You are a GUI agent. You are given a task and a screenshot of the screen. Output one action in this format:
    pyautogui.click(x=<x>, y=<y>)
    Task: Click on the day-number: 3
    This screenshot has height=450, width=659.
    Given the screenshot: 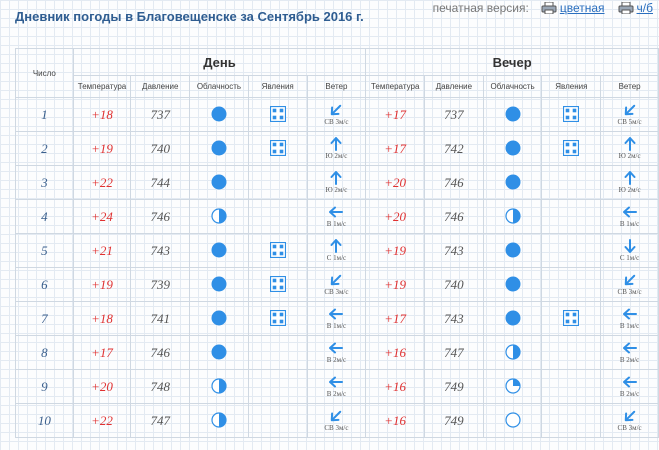 What is the action you would take?
    pyautogui.click(x=44, y=182)
    